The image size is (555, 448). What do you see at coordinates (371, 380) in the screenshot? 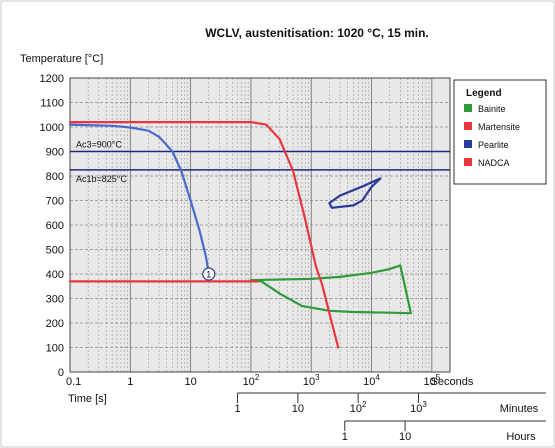
I see `x-tick-label: 10⁴` at bounding box center [371, 380].